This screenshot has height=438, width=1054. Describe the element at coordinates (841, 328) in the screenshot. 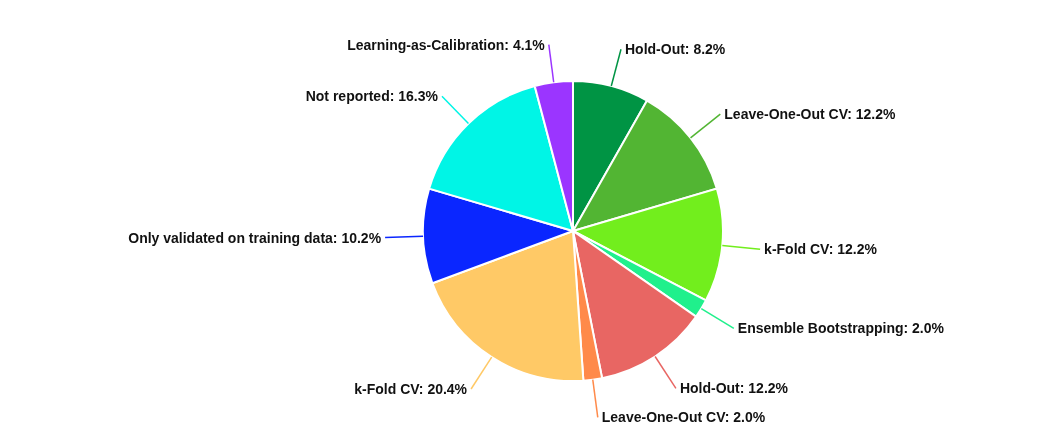

I see `slice-label: Ensemble Bootstrapping: 2.0%` at that location.